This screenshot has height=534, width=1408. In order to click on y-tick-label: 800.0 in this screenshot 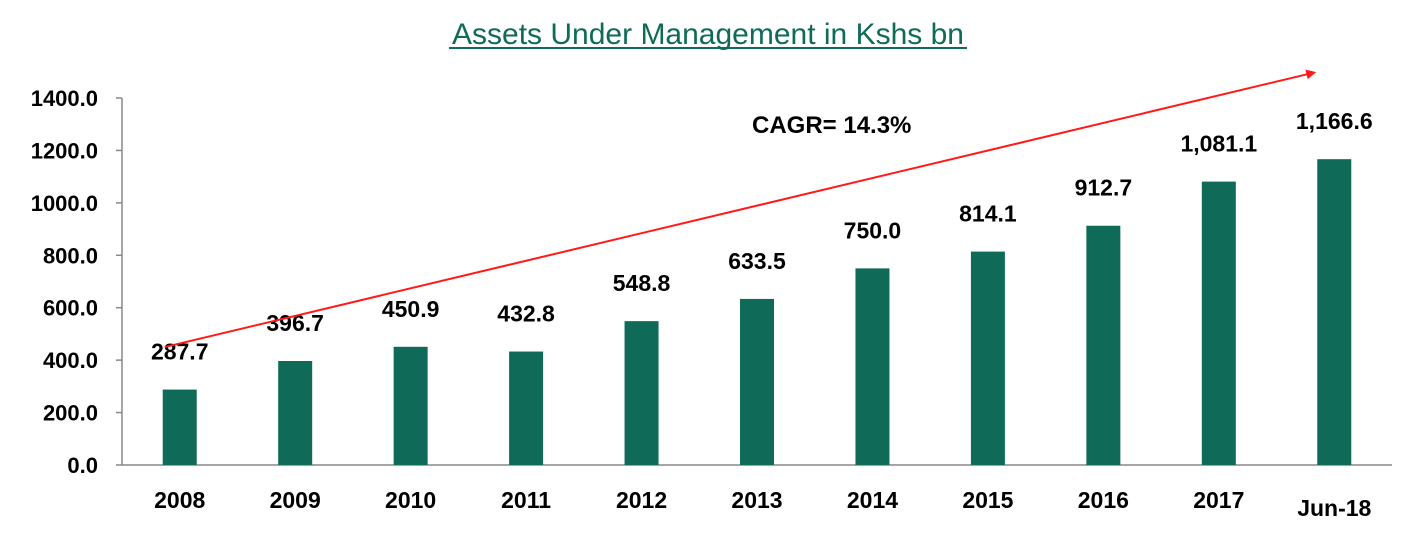, I will do `click(70, 255)`.